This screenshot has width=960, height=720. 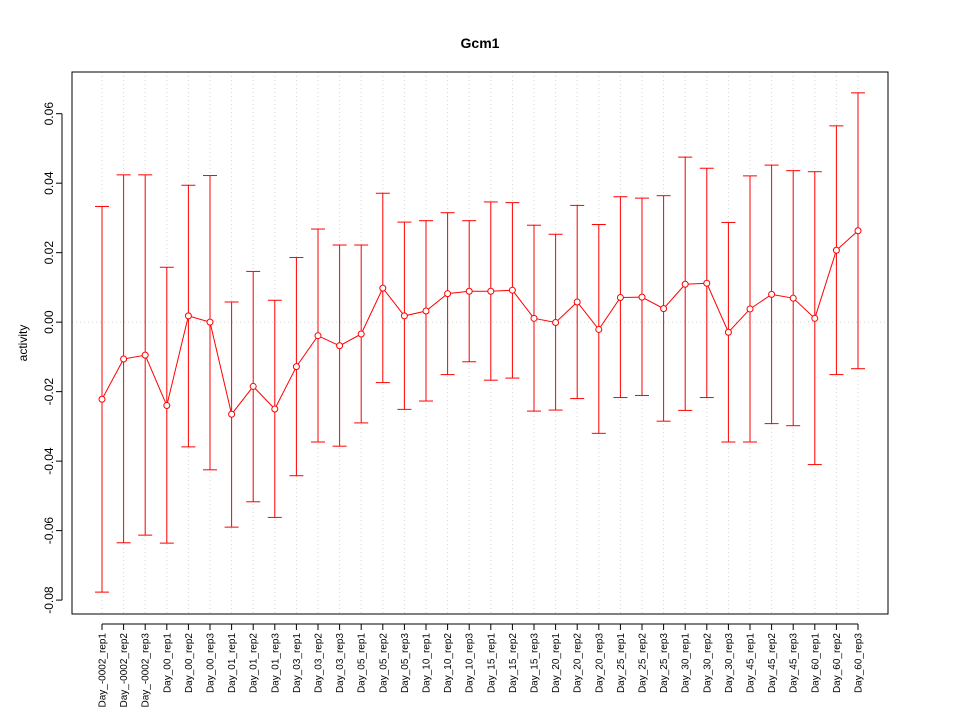 What do you see at coordinates (49, 531) in the screenshot?
I see `y-tick-label: -0.06` at bounding box center [49, 531].